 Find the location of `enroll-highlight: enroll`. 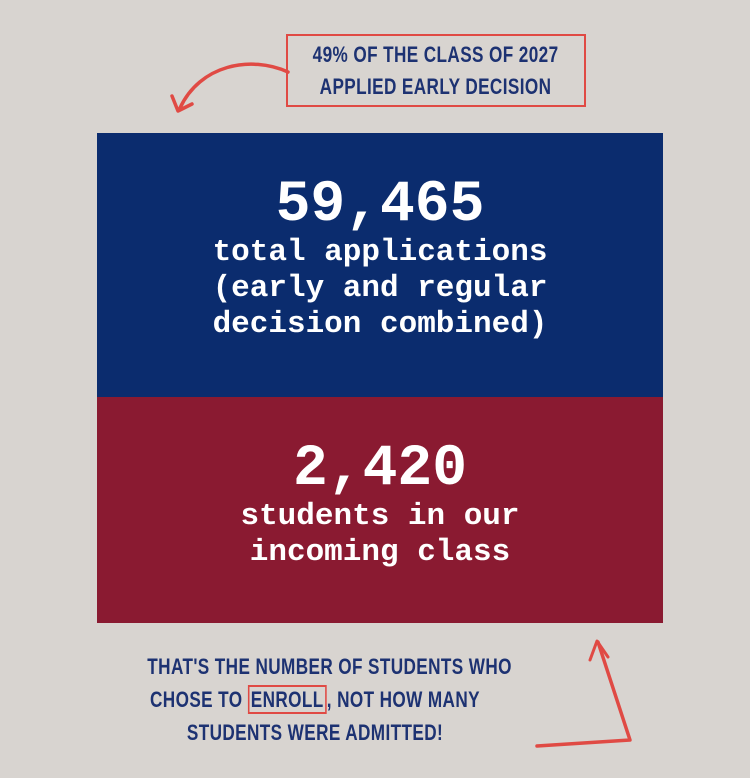

enroll-highlight: enroll is located at coordinates (287, 699).